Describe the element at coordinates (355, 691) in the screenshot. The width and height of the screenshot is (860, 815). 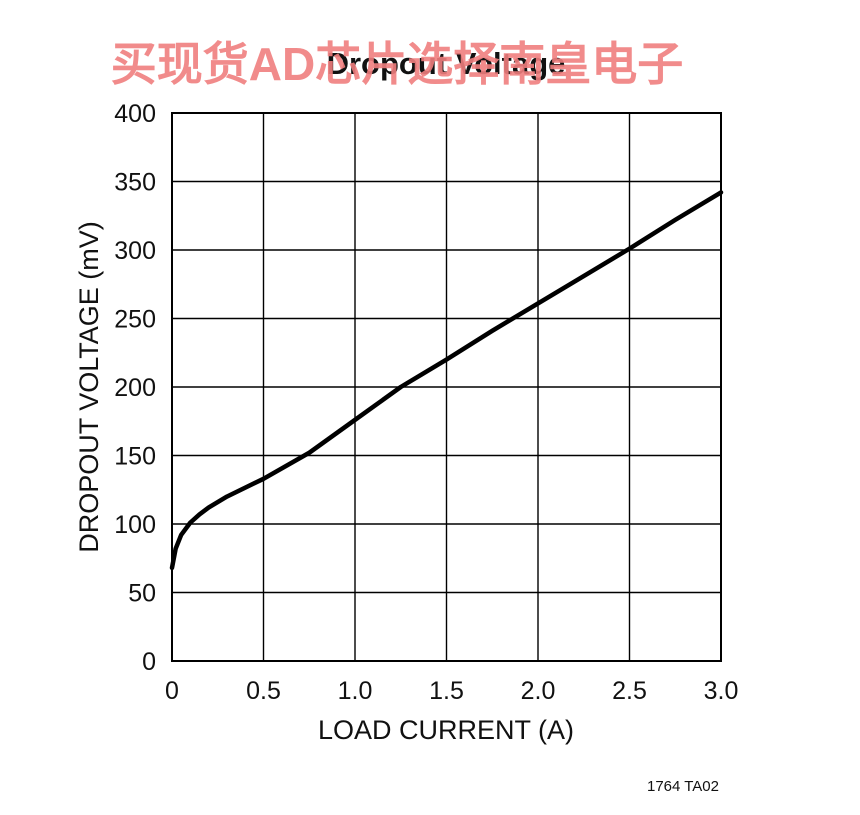
I see `x-tick-label-2: 1.0` at that location.